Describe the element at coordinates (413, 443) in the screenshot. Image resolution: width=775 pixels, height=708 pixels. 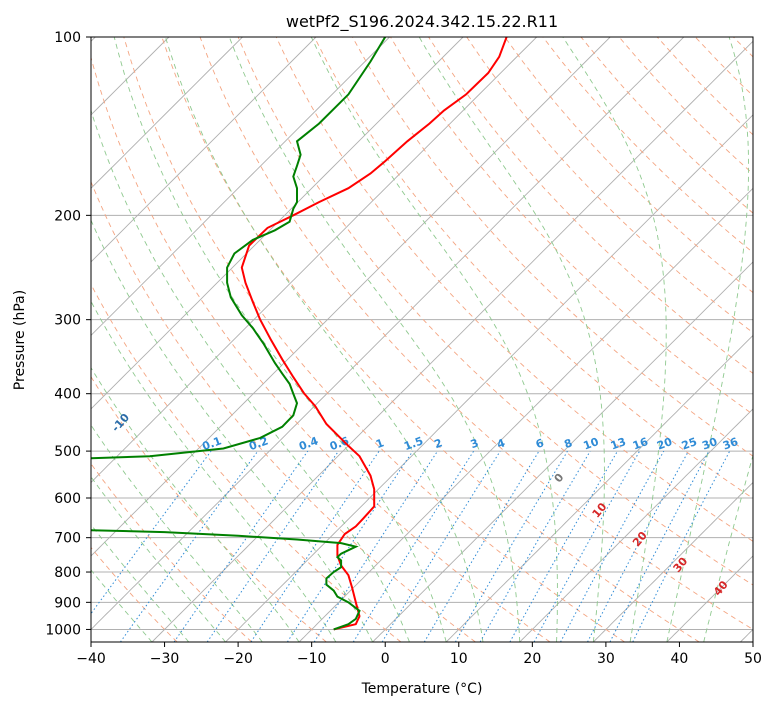
I see `mixing-ratio-label: 1.5` at that location.